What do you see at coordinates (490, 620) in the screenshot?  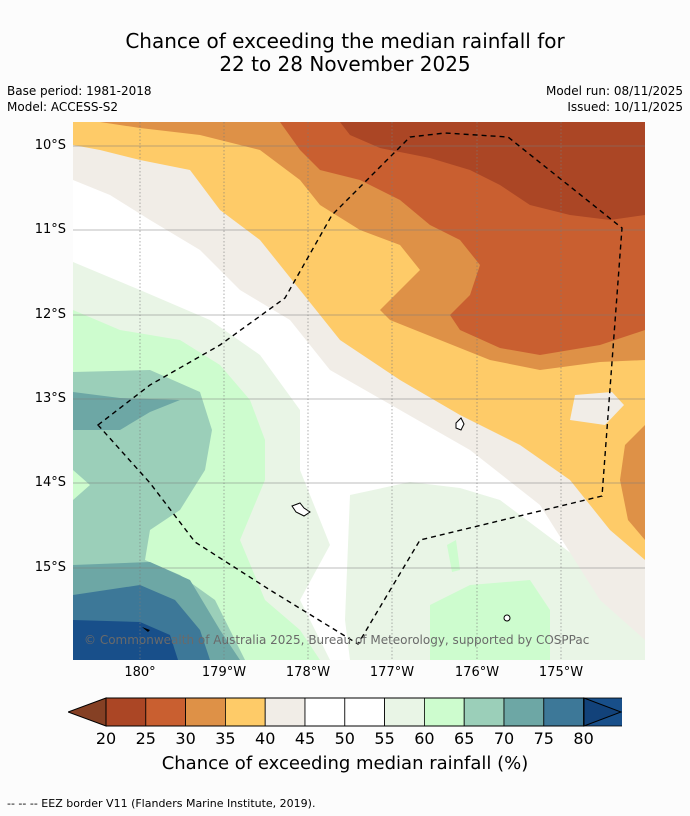 I see `zone-60-65-southeast` at bounding box center [490, 620].